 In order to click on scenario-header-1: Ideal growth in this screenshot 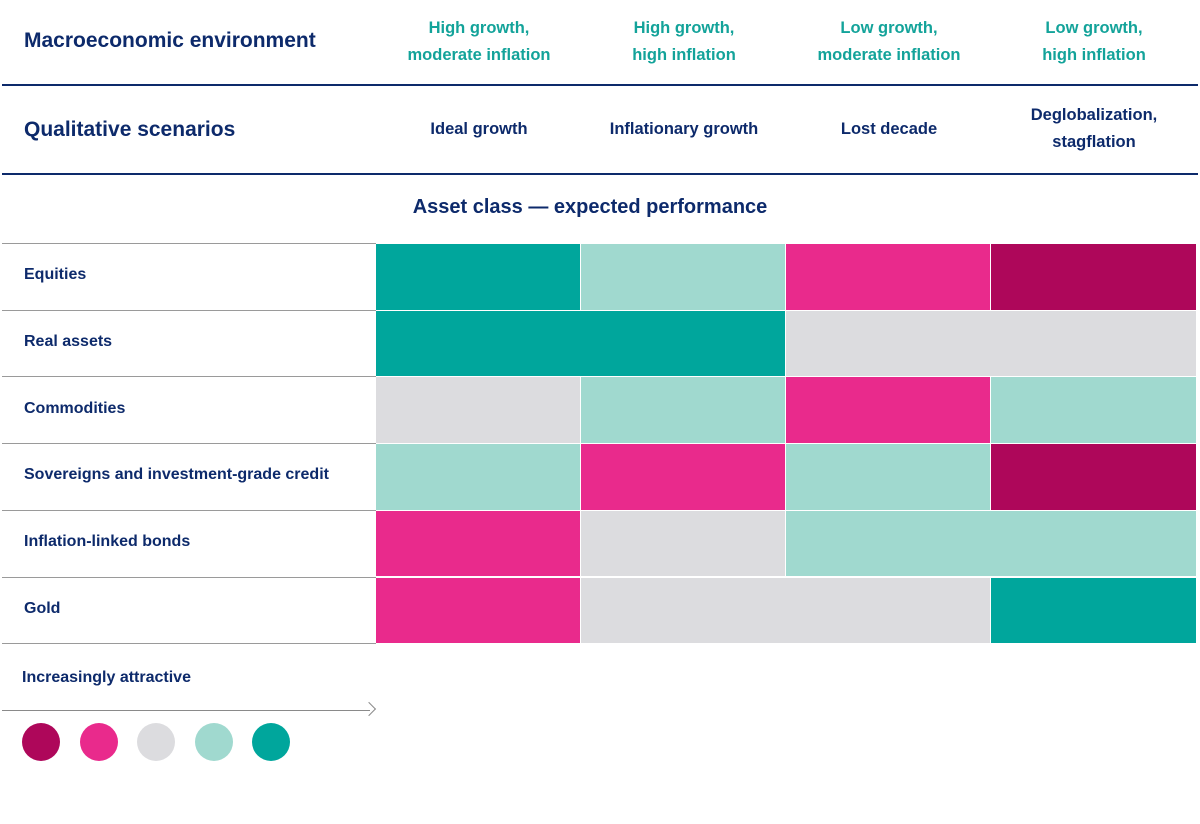, I will do `click(479, 129)`.